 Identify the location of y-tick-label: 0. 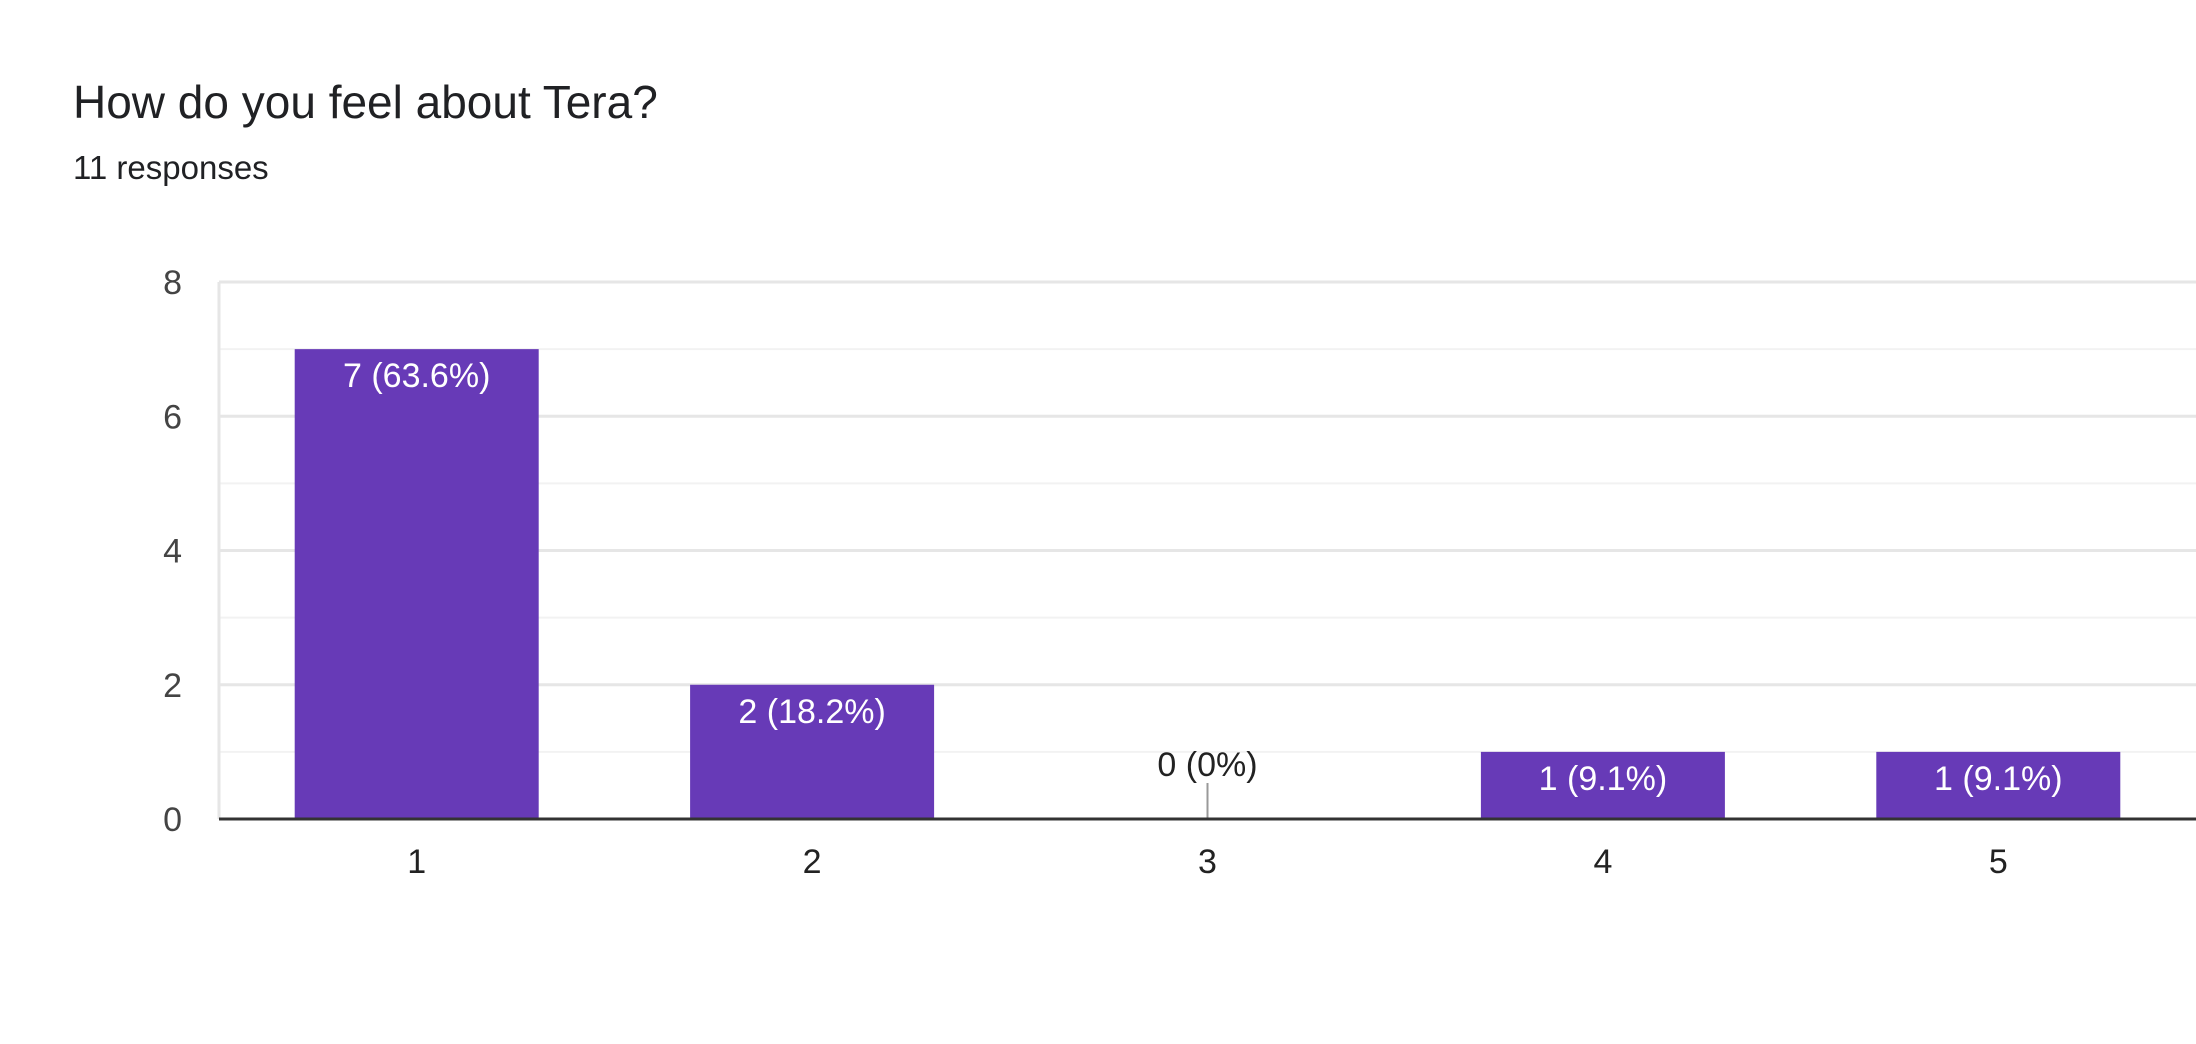
(172, 820).